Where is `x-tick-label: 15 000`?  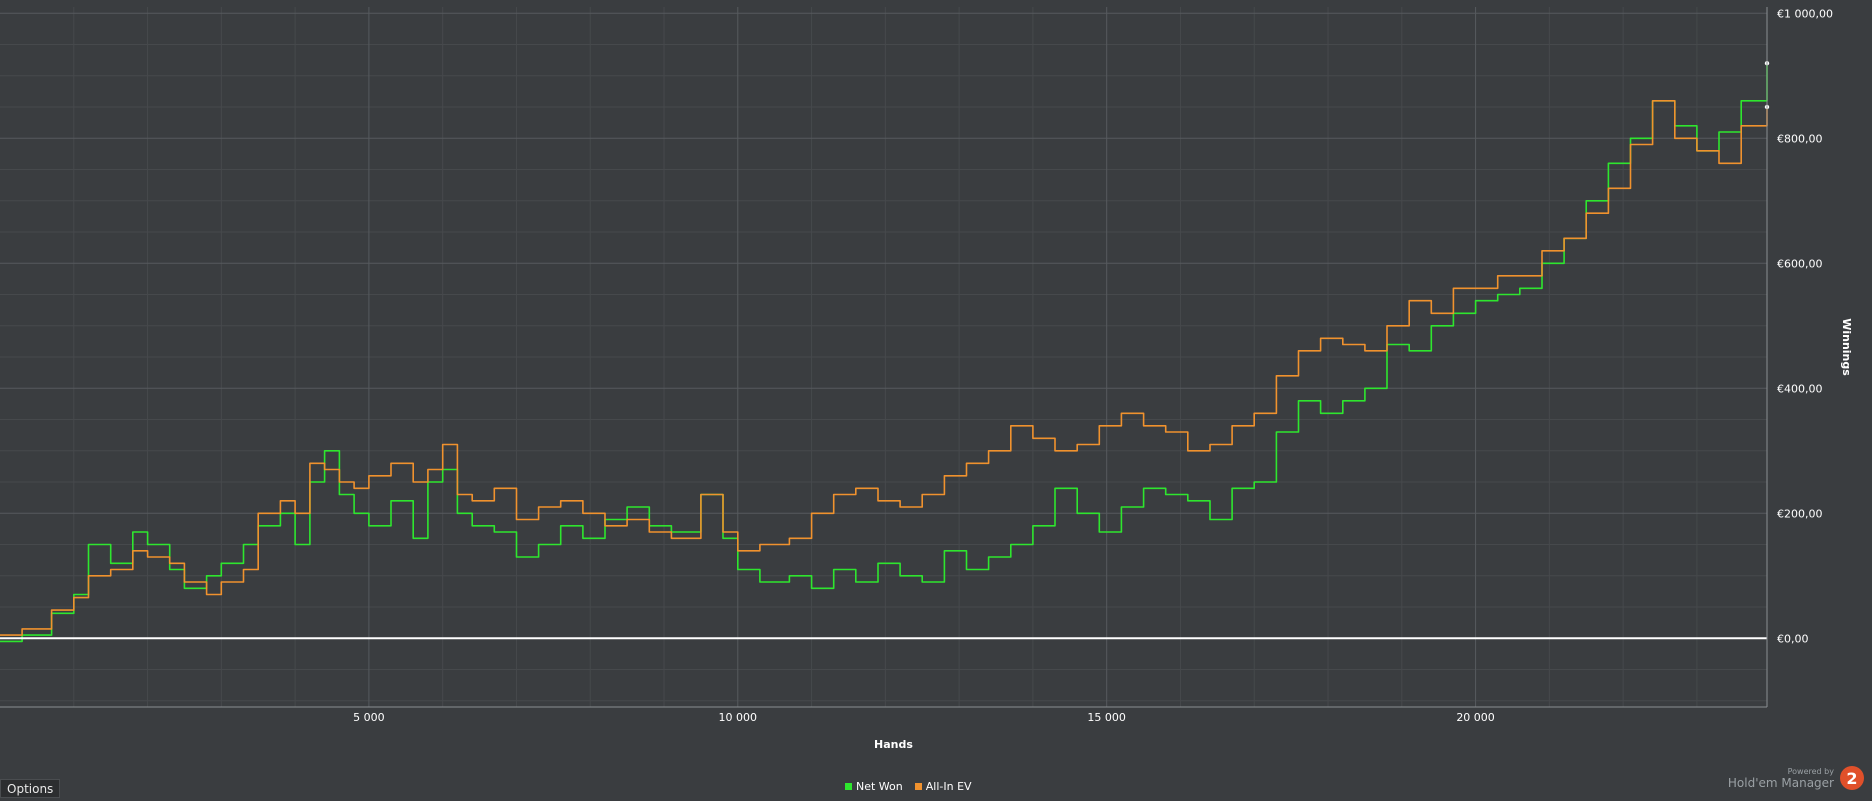 x-tick-label: 15 000 is located at coordinates (1106, 717).